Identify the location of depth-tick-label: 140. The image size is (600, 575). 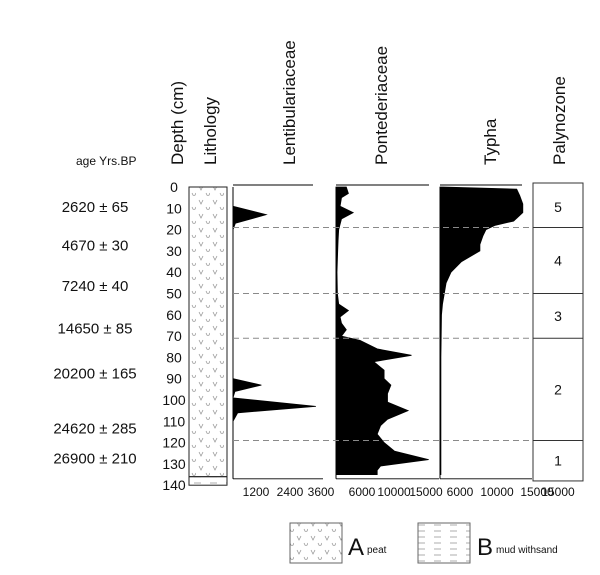
(174, 485).